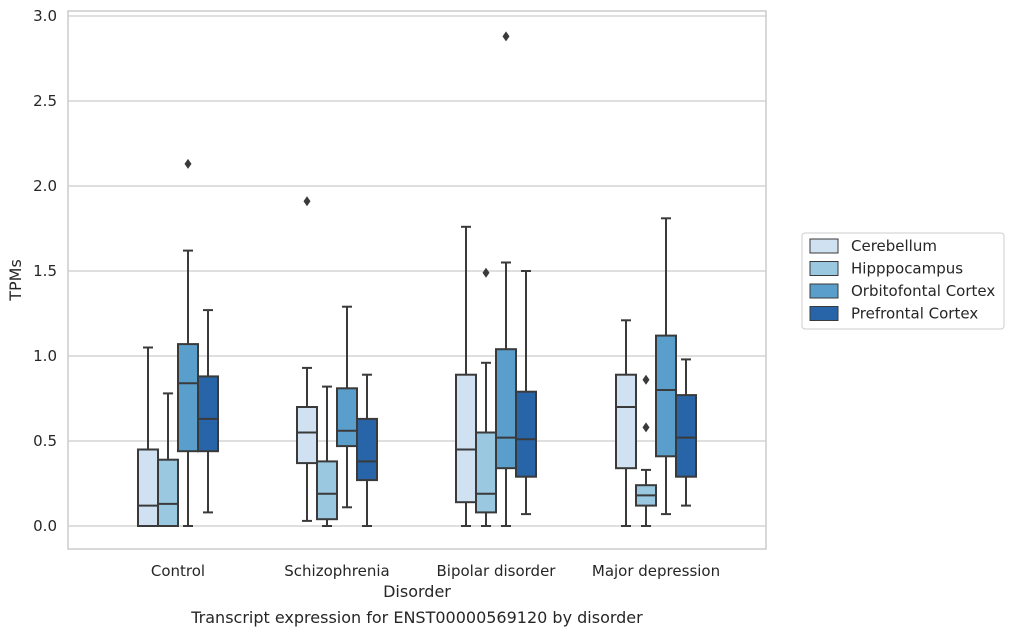 The height and width of the screenshot is (636, 1014). What do you see at coordinates (336, 571) in the screenshot?
I see `x-tick-label: Schizophrenia` at bounding box center [336, 571].